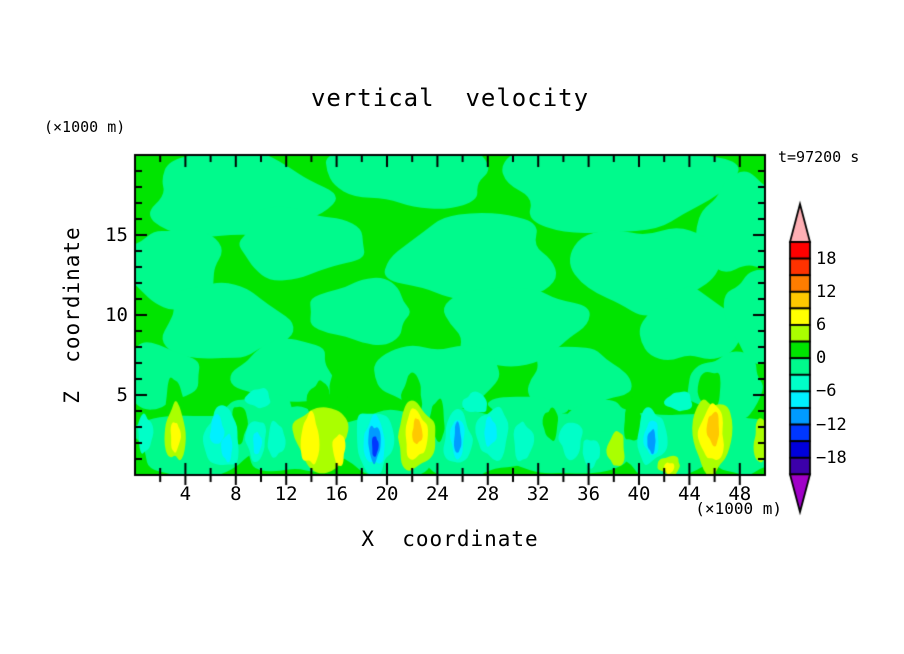 The image size is (904, 654). What do you see at coordinates (236, 494) in the screenshot?
I see `x-tick-label: 8` at bounding box center [236, 494].